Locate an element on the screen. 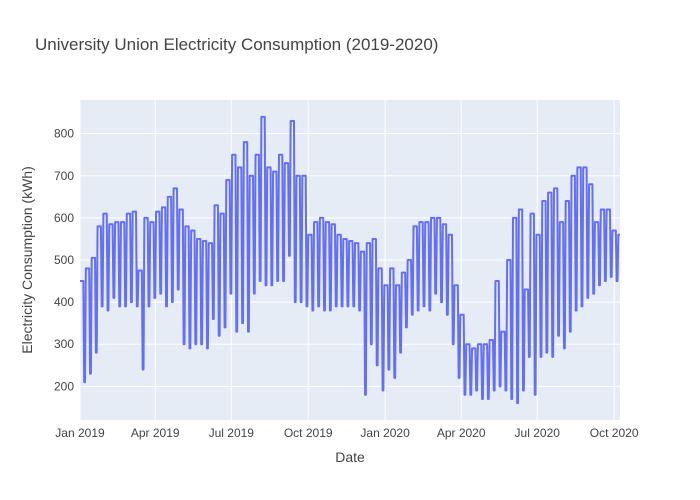 The image size is (700, 500). y-tick-label: 700 is located at coordinates (64, 176).